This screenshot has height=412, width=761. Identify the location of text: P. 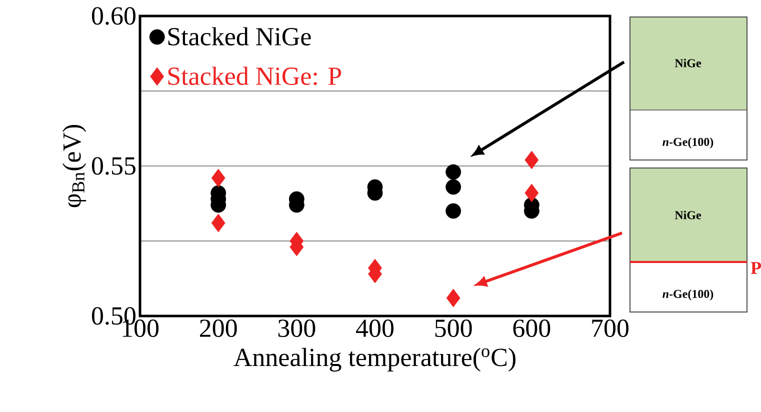
(755, 268).